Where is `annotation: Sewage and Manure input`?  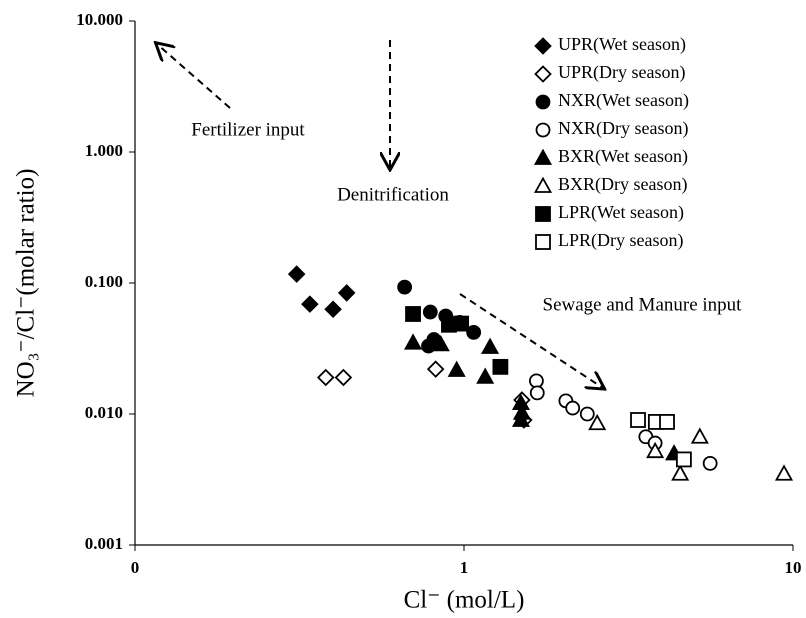
annotation: Sewage and Manure input is located at coordinates (643, 304).